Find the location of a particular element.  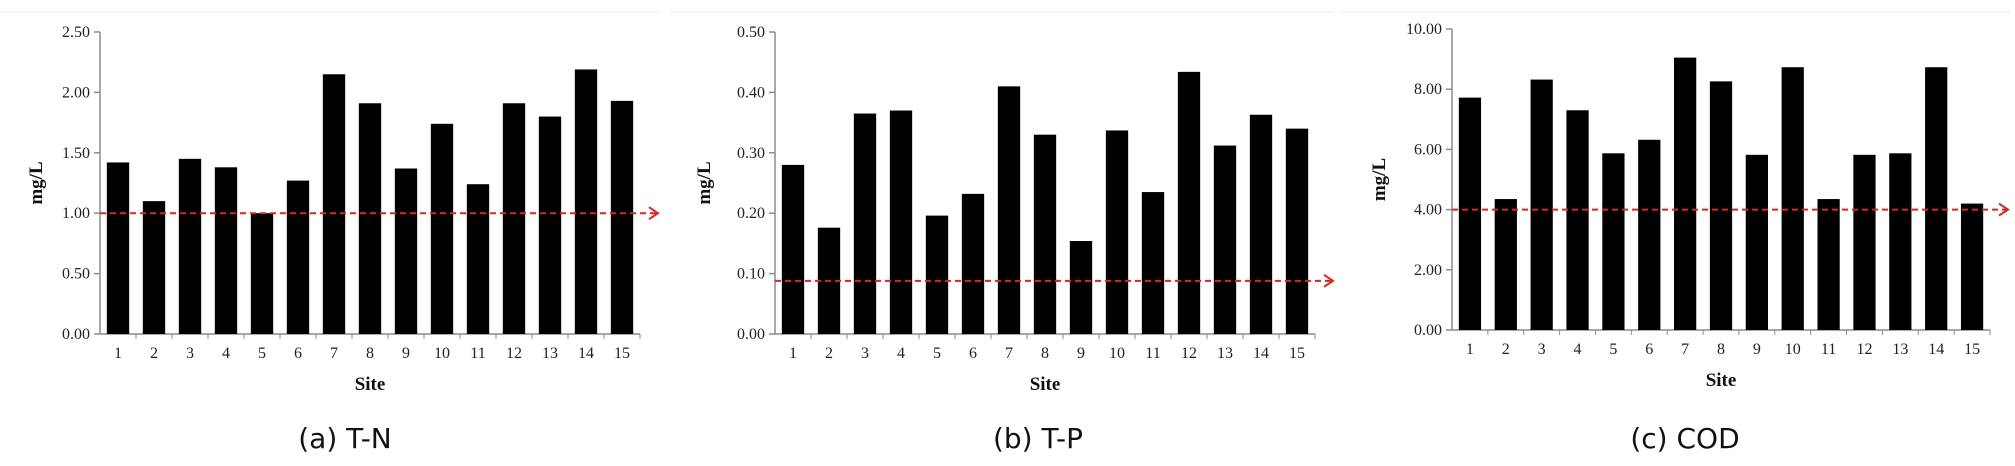

y-tick-label: 2.50 is located at coordinates (76, 32).